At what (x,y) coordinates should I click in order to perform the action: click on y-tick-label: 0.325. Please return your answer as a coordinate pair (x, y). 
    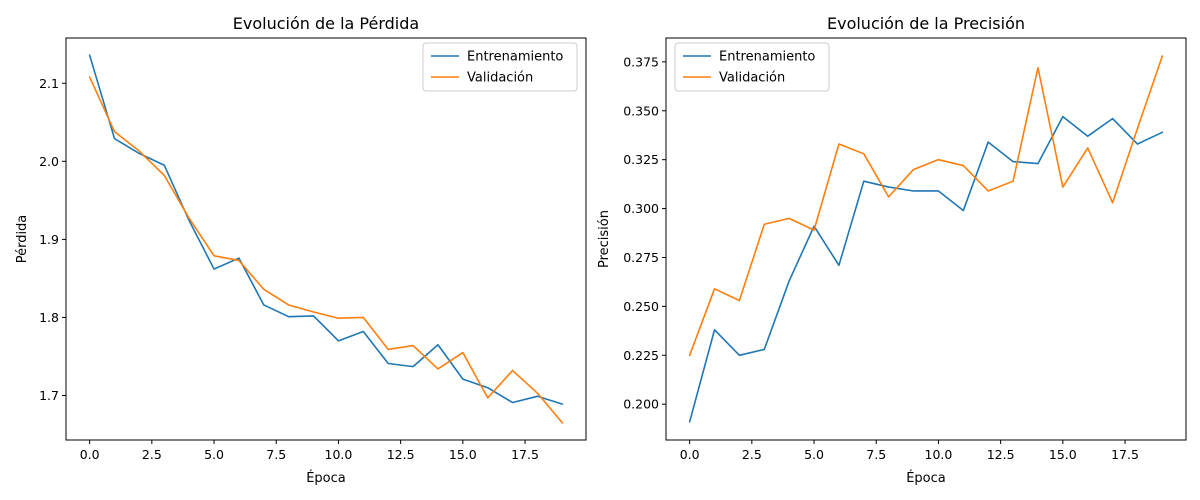
    Looking at the image, I should click on (641, 159).